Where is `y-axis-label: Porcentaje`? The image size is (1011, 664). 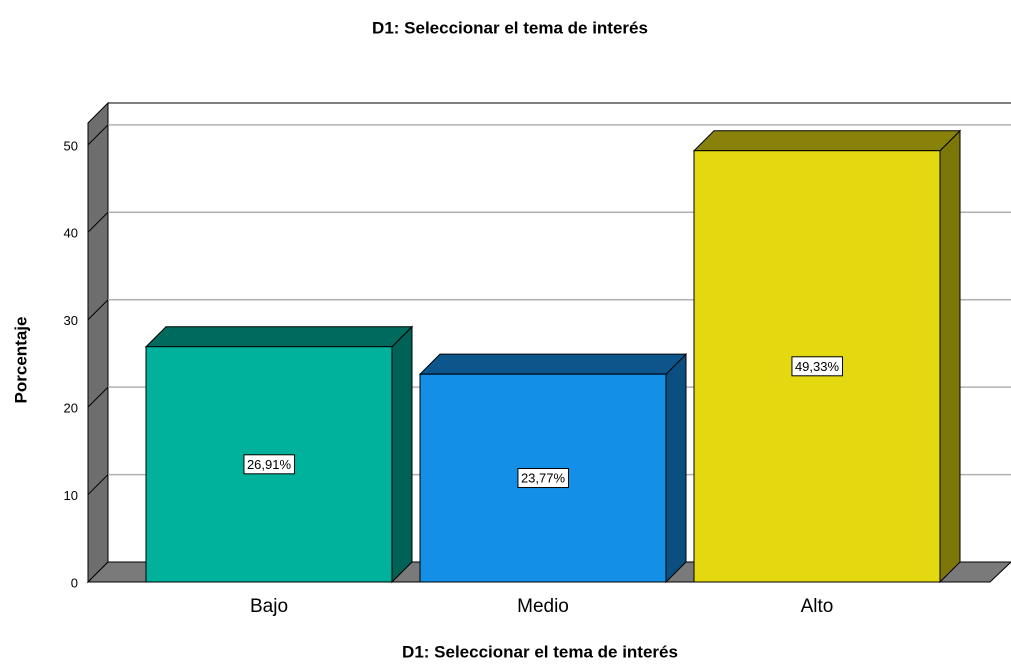
y-axis-label: Porcentaje is located at coordinates (20, 360).